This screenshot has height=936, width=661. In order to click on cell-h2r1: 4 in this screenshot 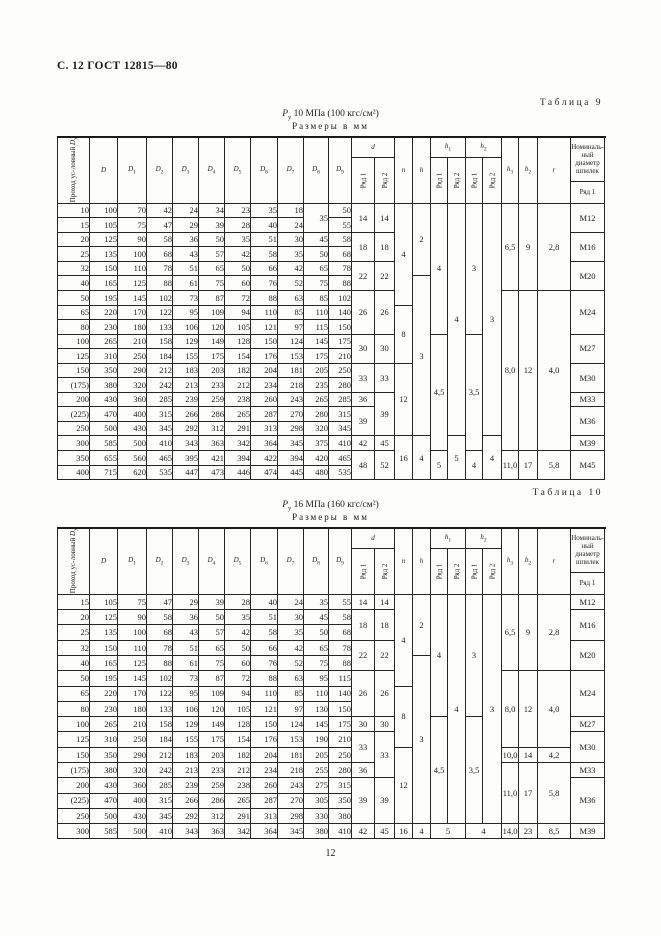, I will do `click(483, 831)`.